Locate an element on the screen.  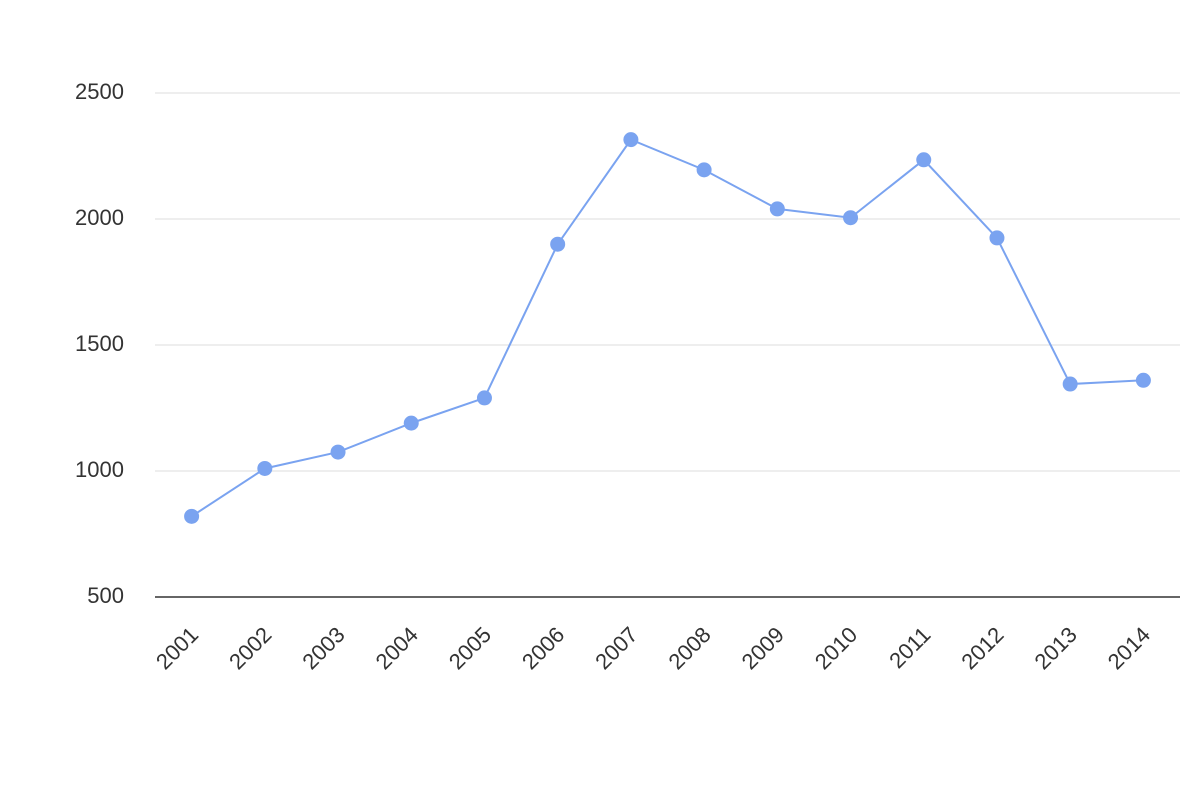
x-tick-label: 2008 is located at coordinates (689, 648).